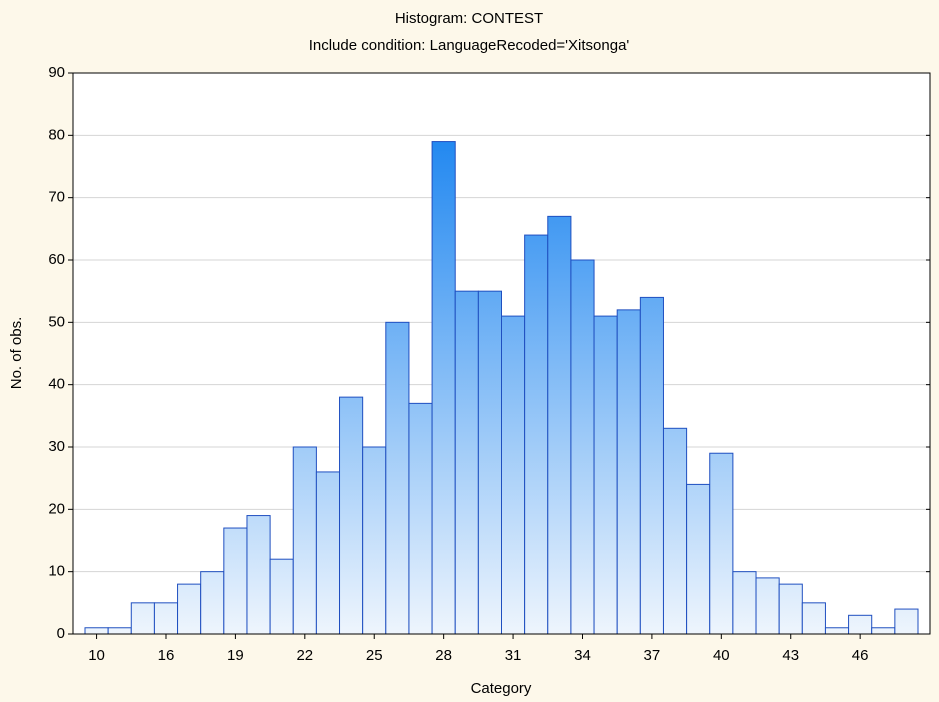 This screenshot has width=939, height=702. I want to click on y-tick-label: 20, so click(56, 508).